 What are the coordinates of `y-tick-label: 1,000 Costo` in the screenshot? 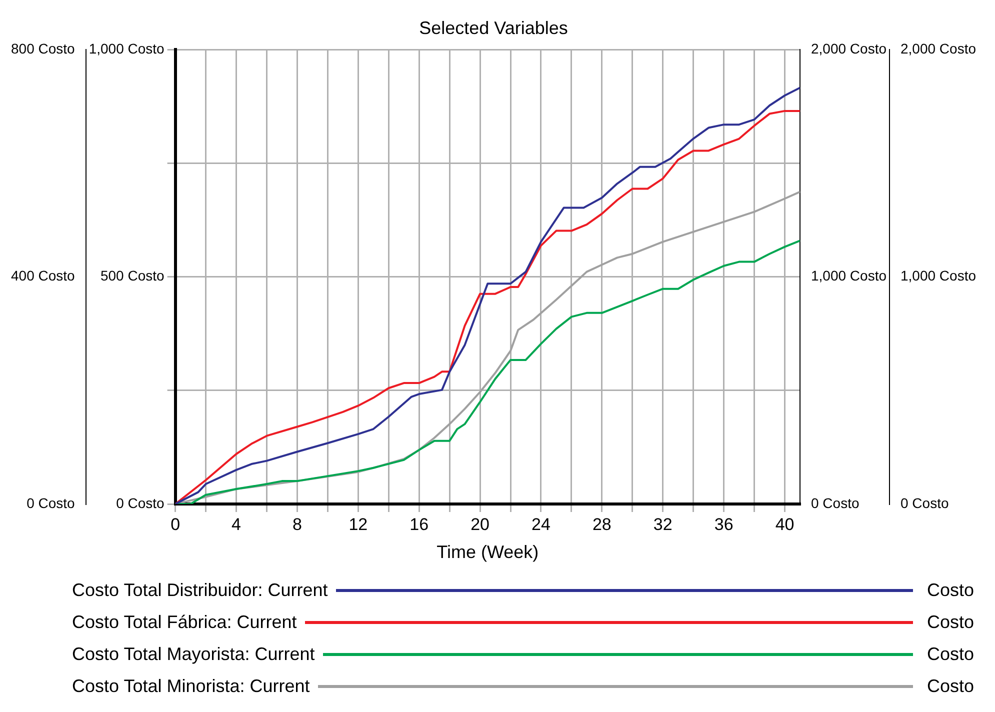 It's located at (126, 48).